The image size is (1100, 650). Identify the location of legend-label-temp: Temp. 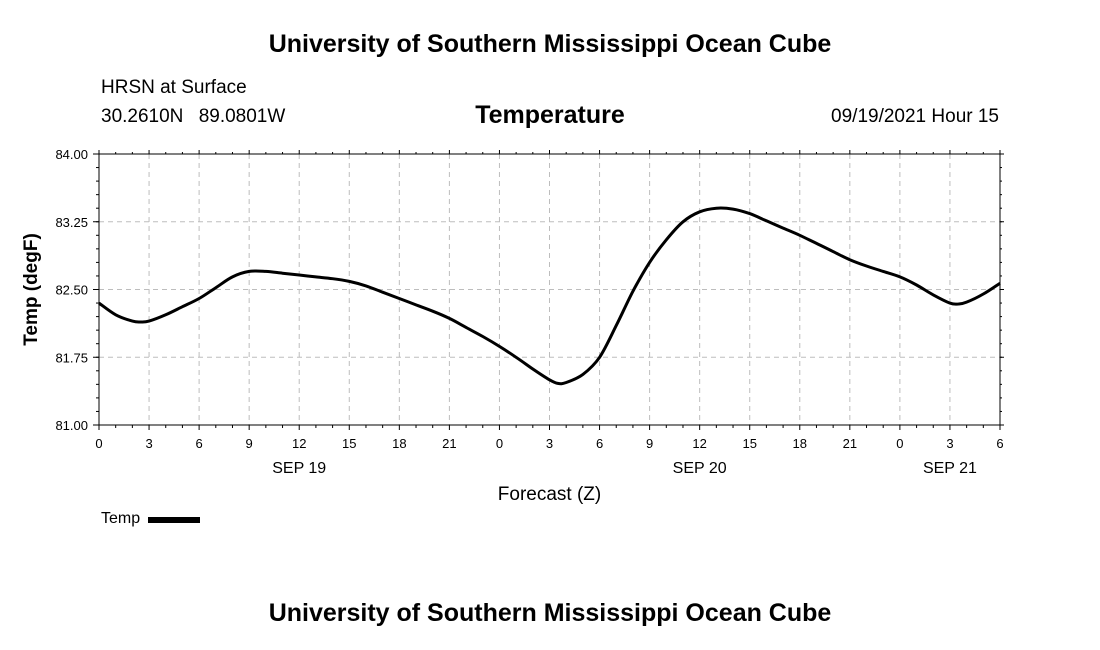
(121, 518).